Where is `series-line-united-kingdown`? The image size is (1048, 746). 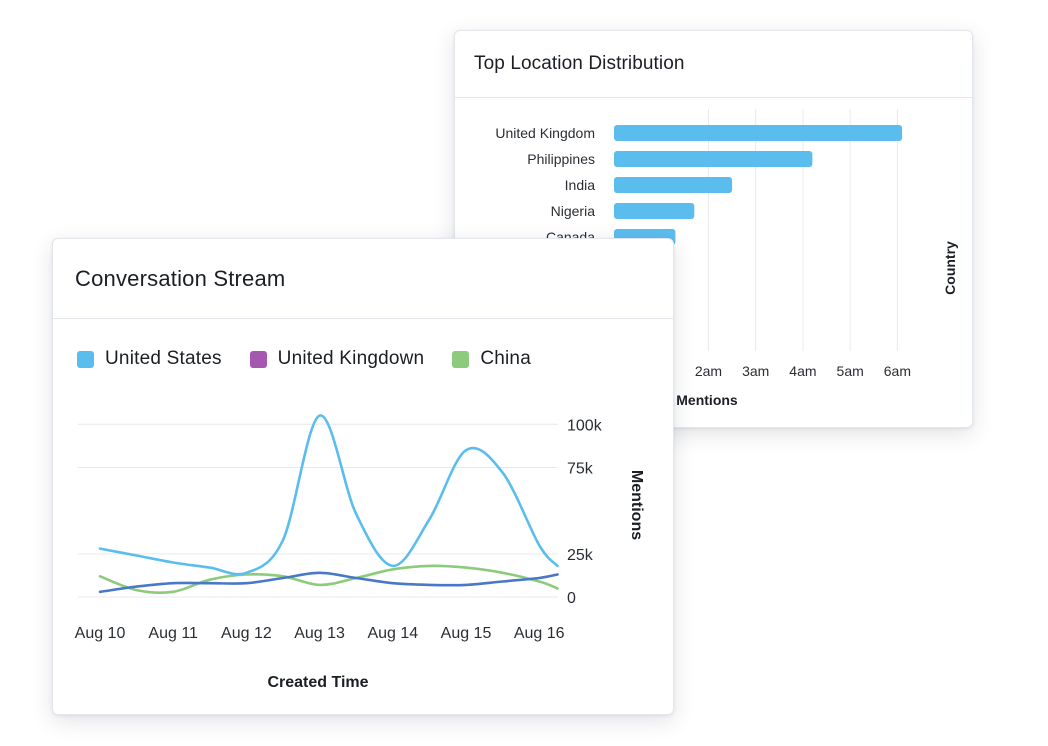
series-line-united-kingdown is located at coordinates (328, 582).